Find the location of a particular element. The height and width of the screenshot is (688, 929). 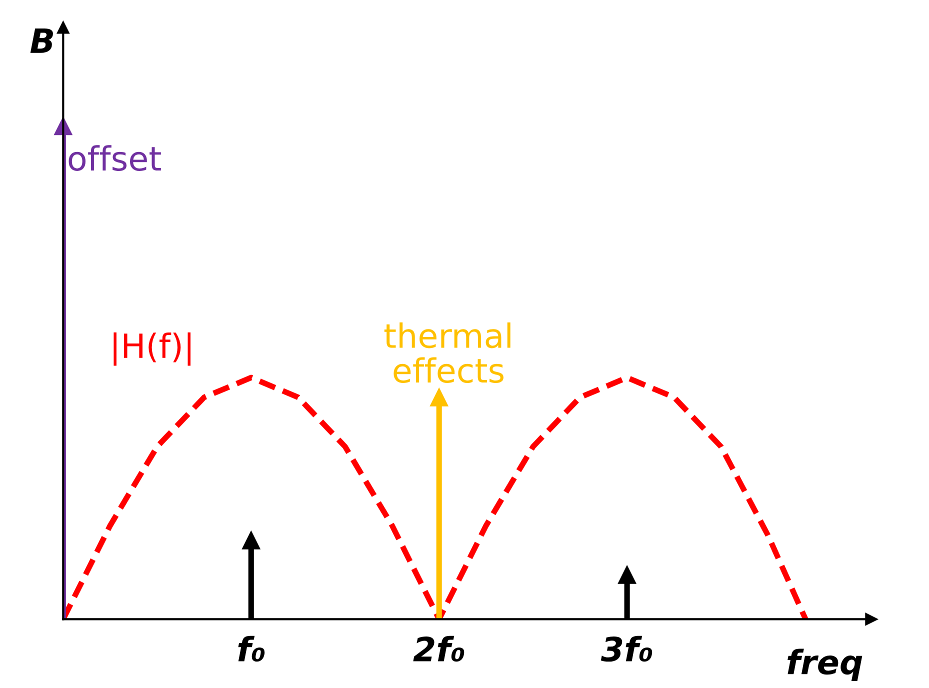

x-tick-label: 3f₀ is located at coordinates (626, 649).